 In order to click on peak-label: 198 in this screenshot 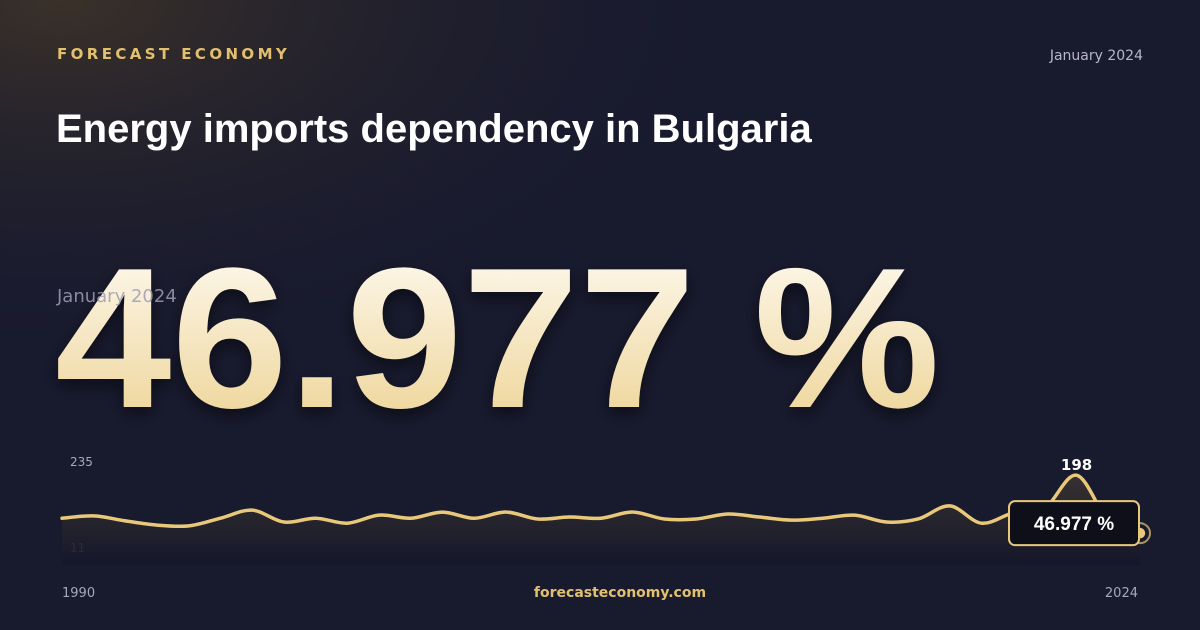, I will do `click(1076, 465)`.